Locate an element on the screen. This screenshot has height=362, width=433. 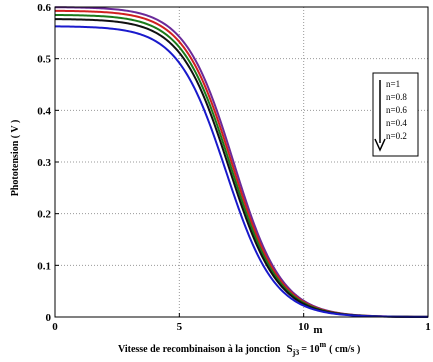
y-tick-label-0: 0 is located at coordinates (49, 318).